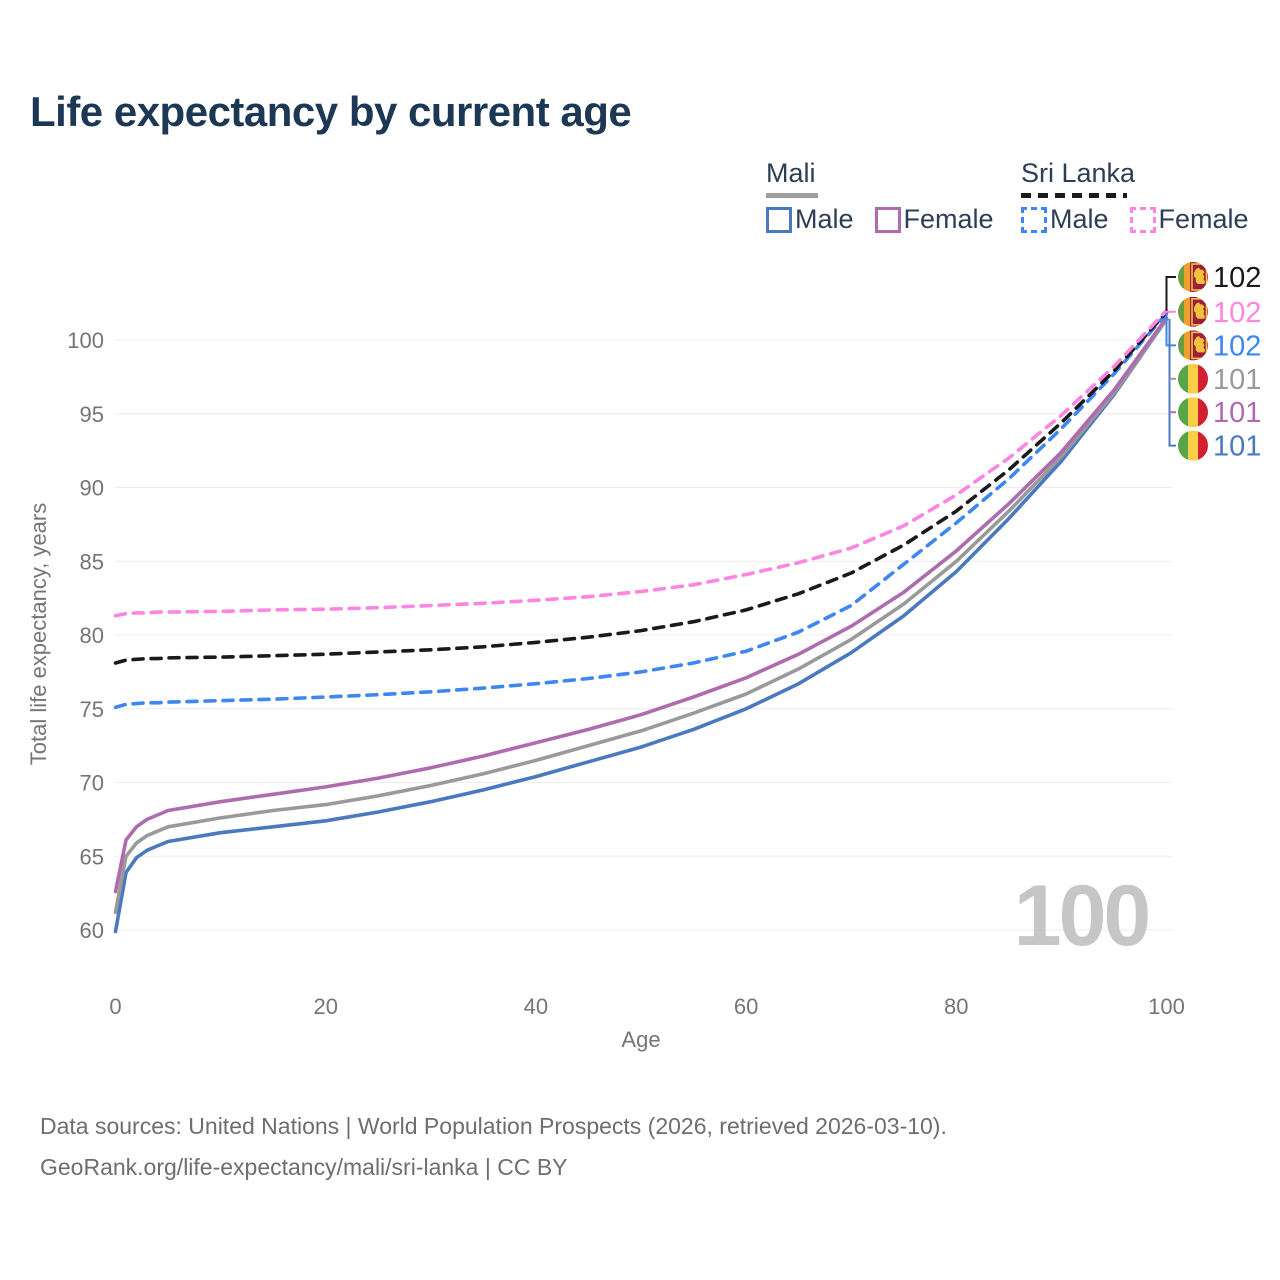  I want to click on legend-group-mali: Mali Male Female, so click(880, 196).